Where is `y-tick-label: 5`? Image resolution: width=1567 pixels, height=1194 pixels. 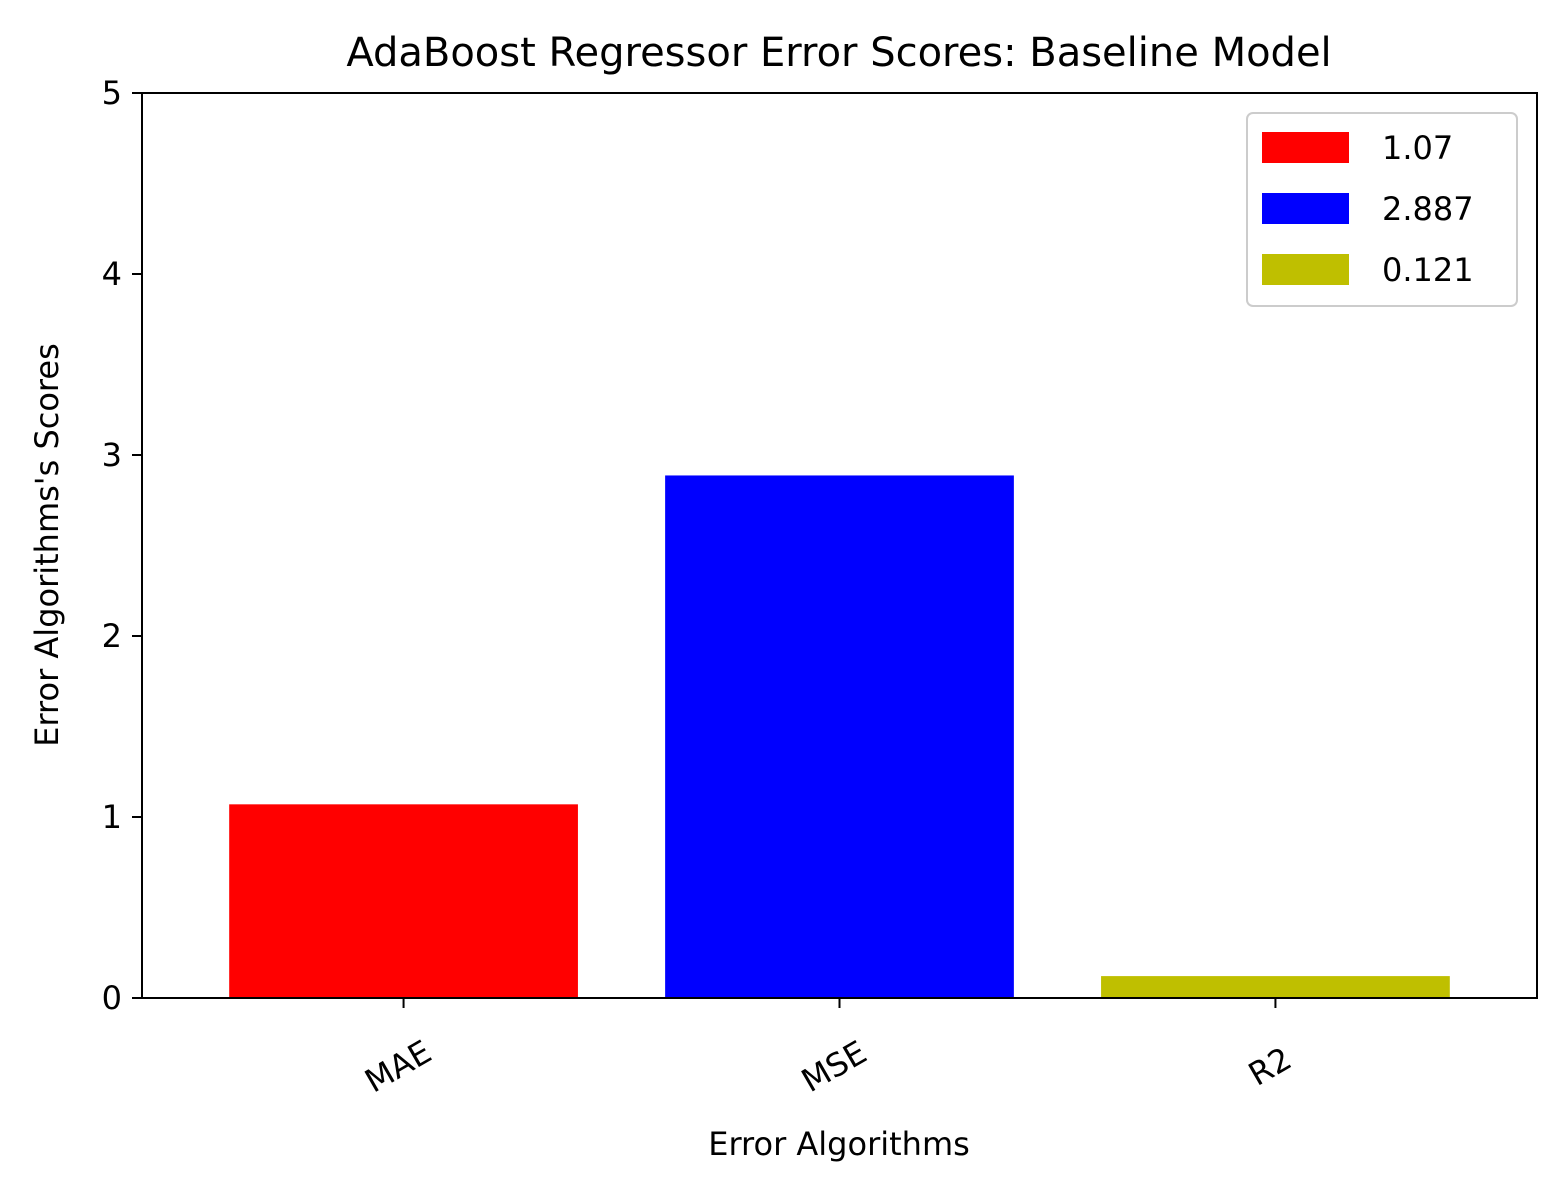 y-tick-label: 5 is located at coordinates (112, 93).